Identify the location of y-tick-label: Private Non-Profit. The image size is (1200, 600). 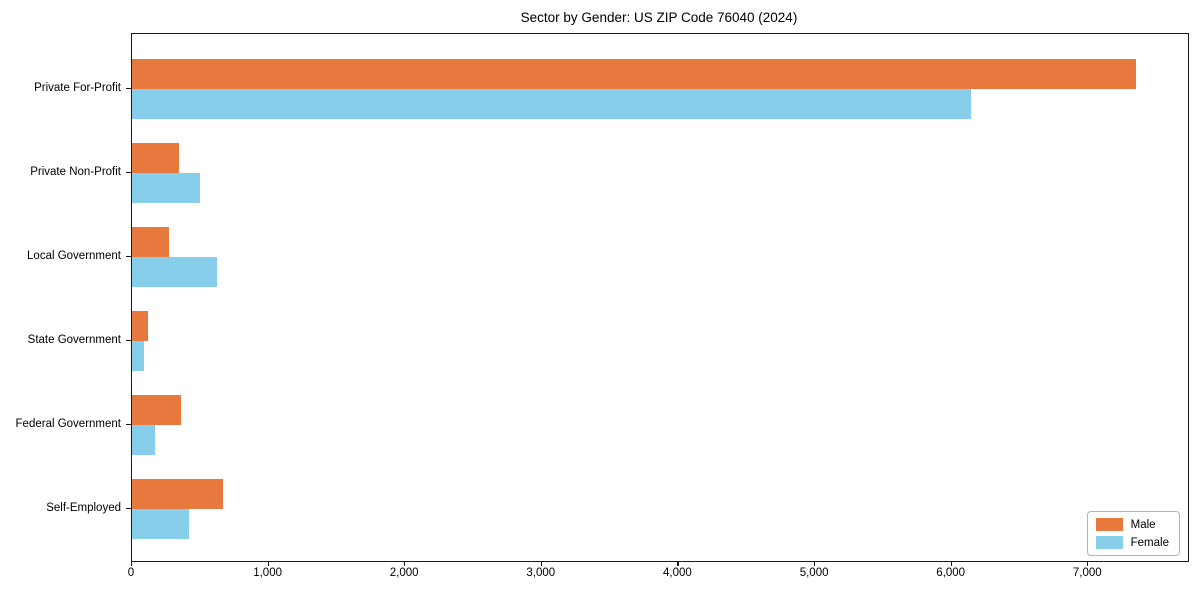
(75, 172).